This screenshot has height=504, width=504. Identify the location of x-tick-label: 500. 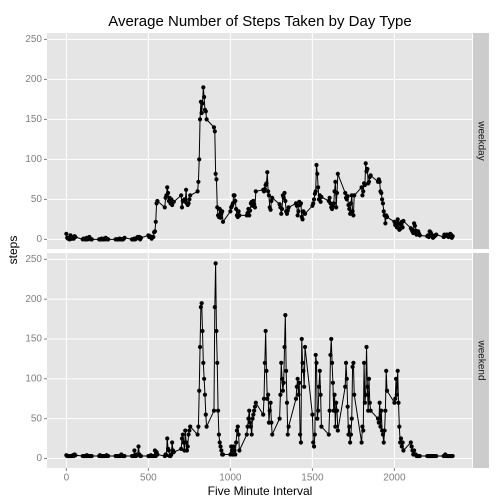
(148, 478).